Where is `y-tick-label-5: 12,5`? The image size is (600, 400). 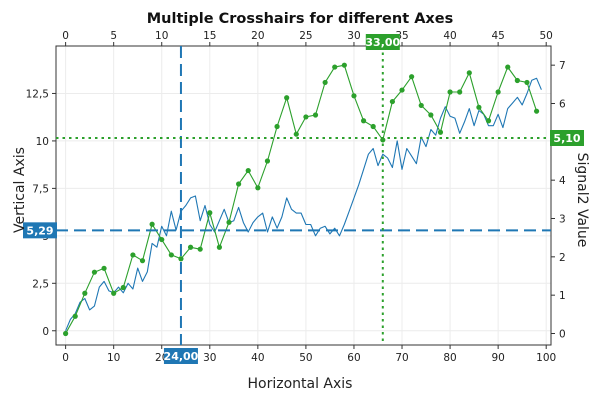
y-tick-label-5: 12,5 is located at coordinates (37, 94).